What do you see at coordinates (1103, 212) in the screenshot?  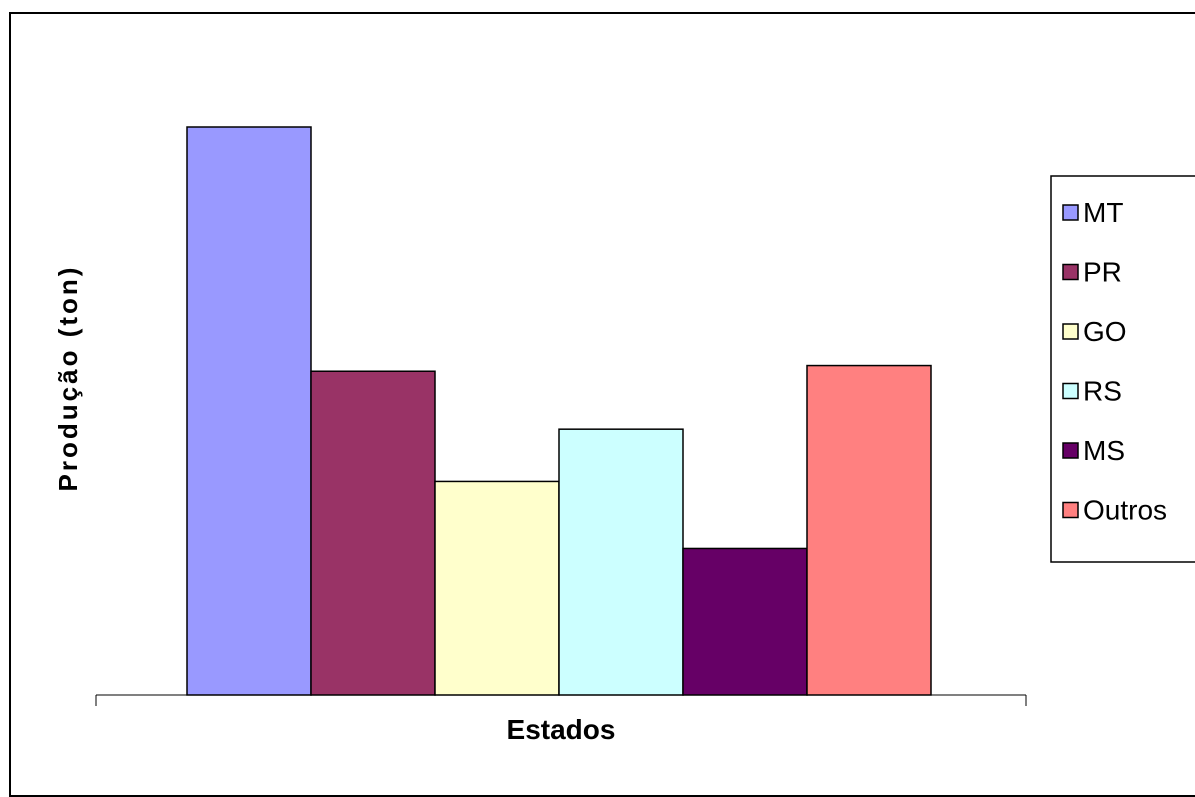 I see `legend-label-mt: MT` at bounding box center [1103, 212].